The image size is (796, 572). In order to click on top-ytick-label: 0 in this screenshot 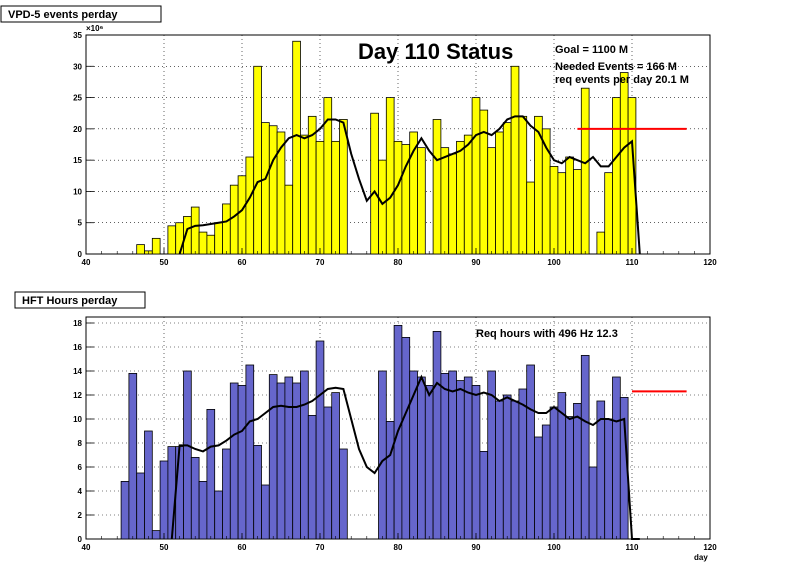, I will do `click(80, 254)`.